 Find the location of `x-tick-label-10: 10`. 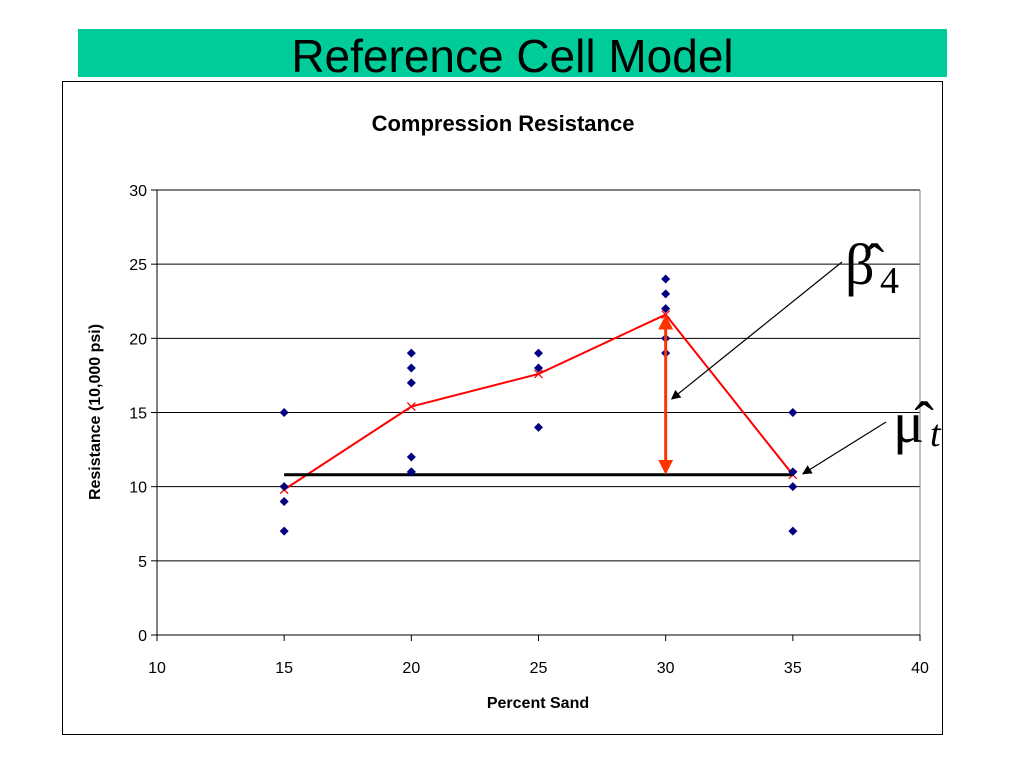

x-tick-label-10: 10 is located at coordinates (157, 668).